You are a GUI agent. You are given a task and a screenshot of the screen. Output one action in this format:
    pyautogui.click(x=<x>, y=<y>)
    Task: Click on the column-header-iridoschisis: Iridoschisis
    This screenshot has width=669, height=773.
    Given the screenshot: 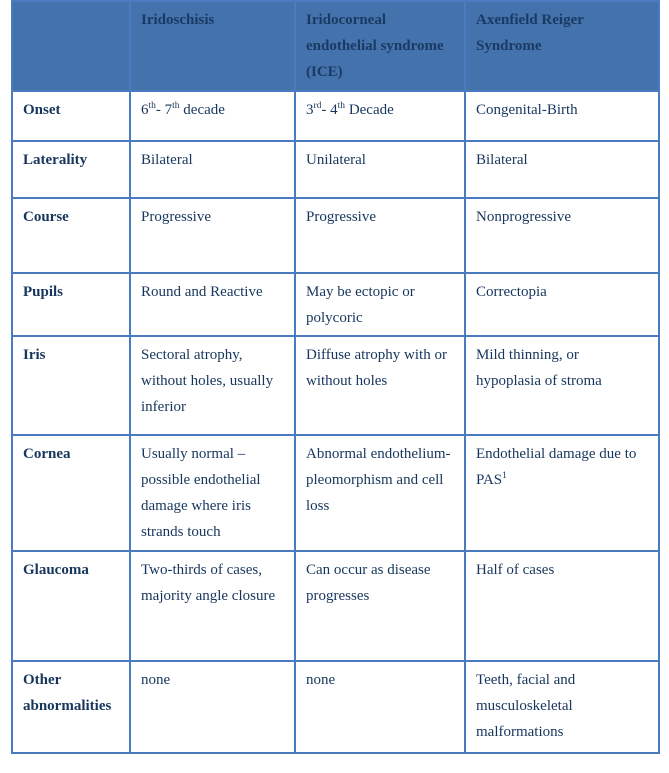 What is the action you would take?
    pyautogui.click(x=212, y=46)
    